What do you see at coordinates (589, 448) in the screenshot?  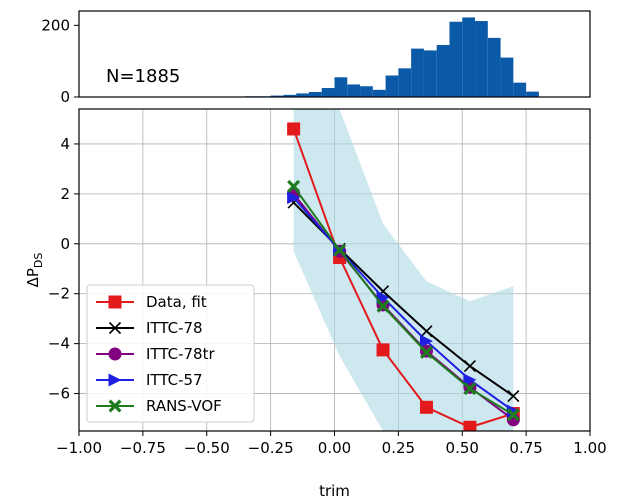 I see `x-tick-label: 1.00` at bounding box center [589, 448].